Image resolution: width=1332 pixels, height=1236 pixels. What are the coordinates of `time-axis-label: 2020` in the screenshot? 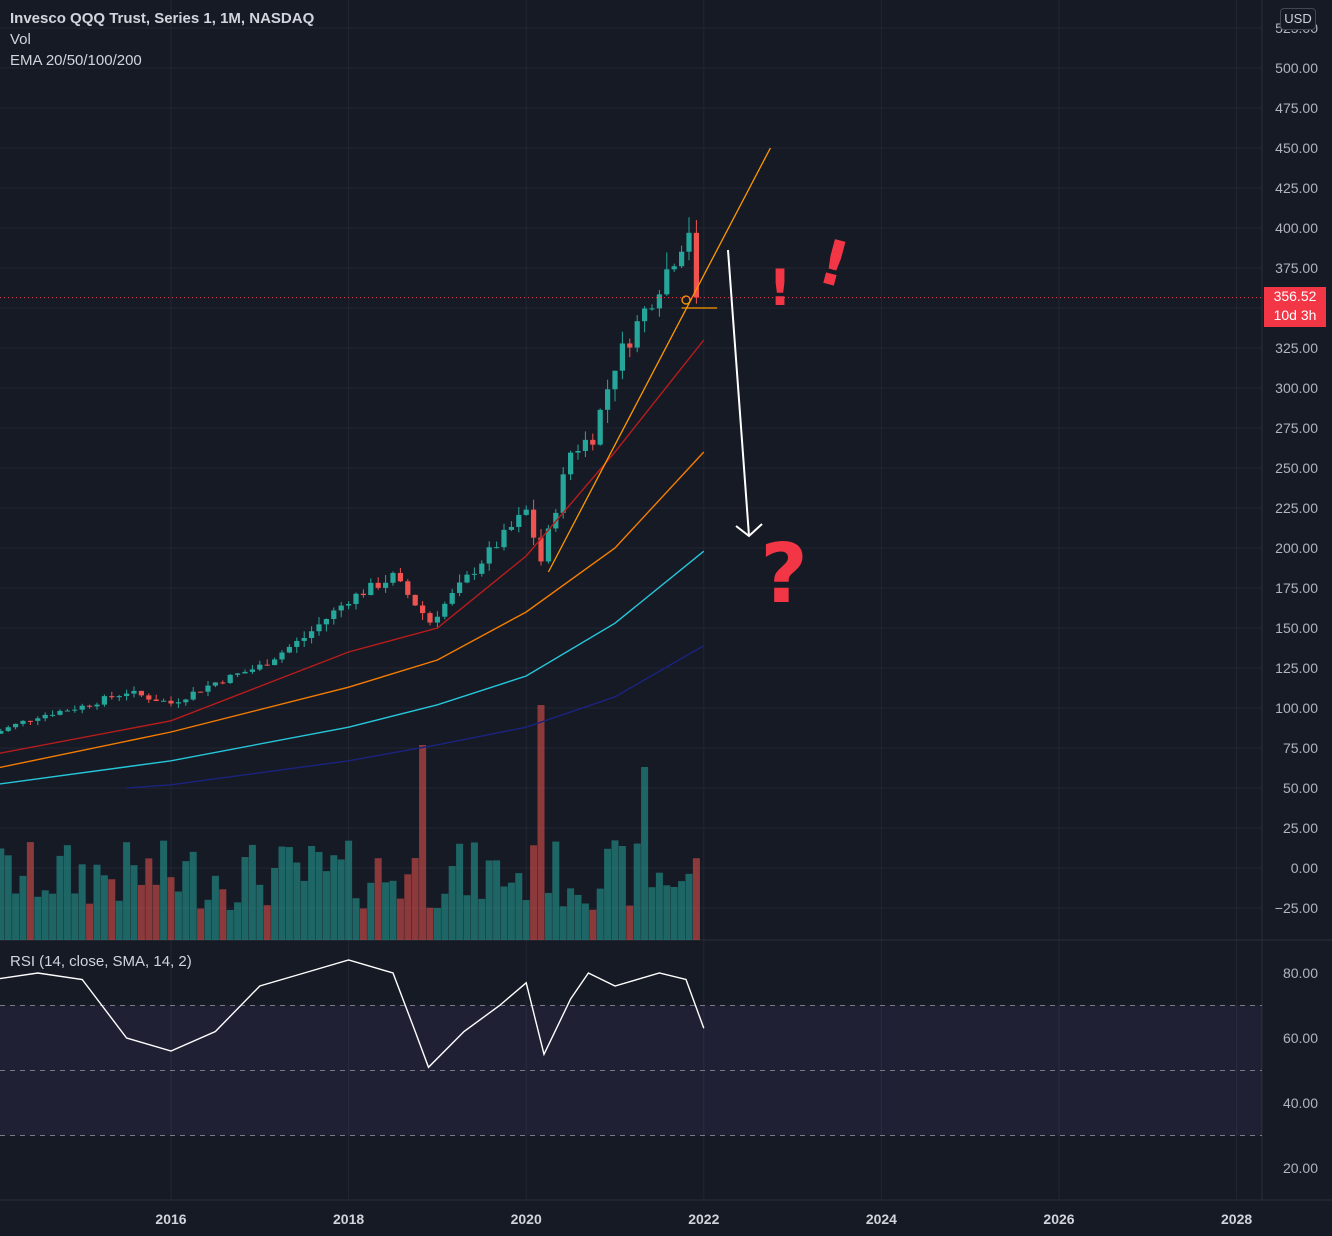 It's located at (526, 1219).